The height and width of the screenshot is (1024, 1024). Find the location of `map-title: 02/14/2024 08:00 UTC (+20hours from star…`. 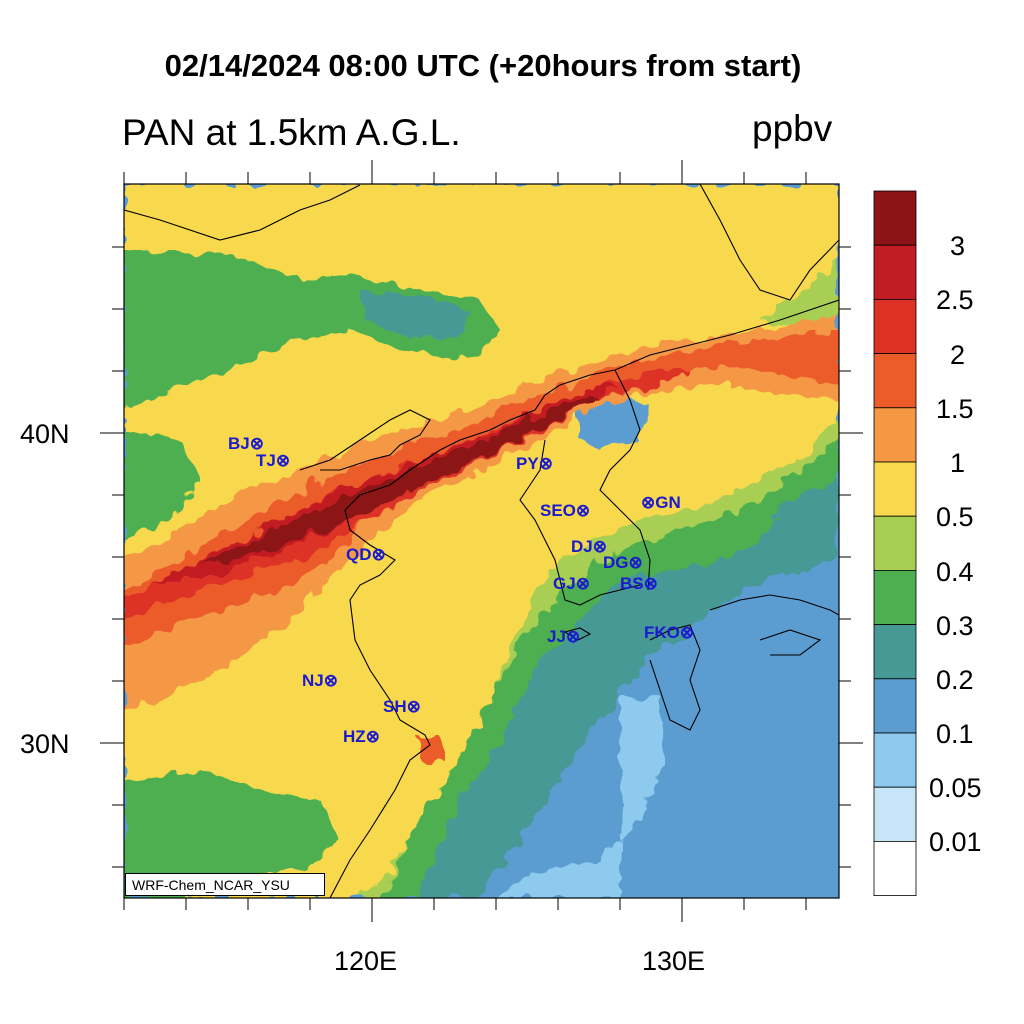

map-title: 02/14/2024 08:00 UTC (+20hours from star… is located at coordinates (483, 65).